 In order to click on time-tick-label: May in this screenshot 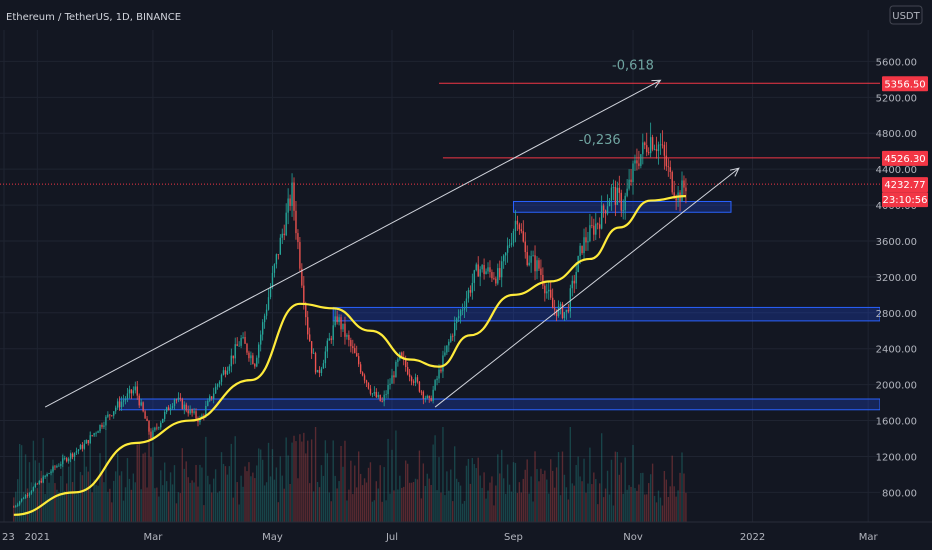, I will do `click(272, 537)`.